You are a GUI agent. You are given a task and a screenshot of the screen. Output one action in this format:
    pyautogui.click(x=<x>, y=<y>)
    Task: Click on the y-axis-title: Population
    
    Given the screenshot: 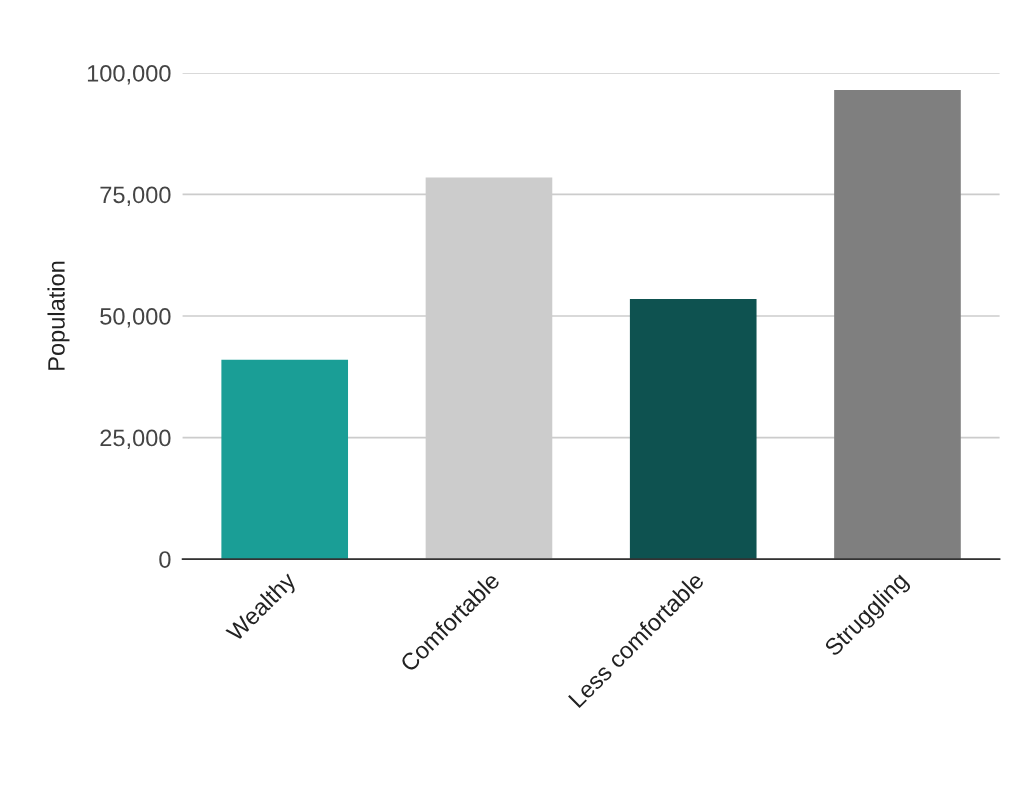 What is the action you would take?
    pyautogui.click(x=58, y=315)
    